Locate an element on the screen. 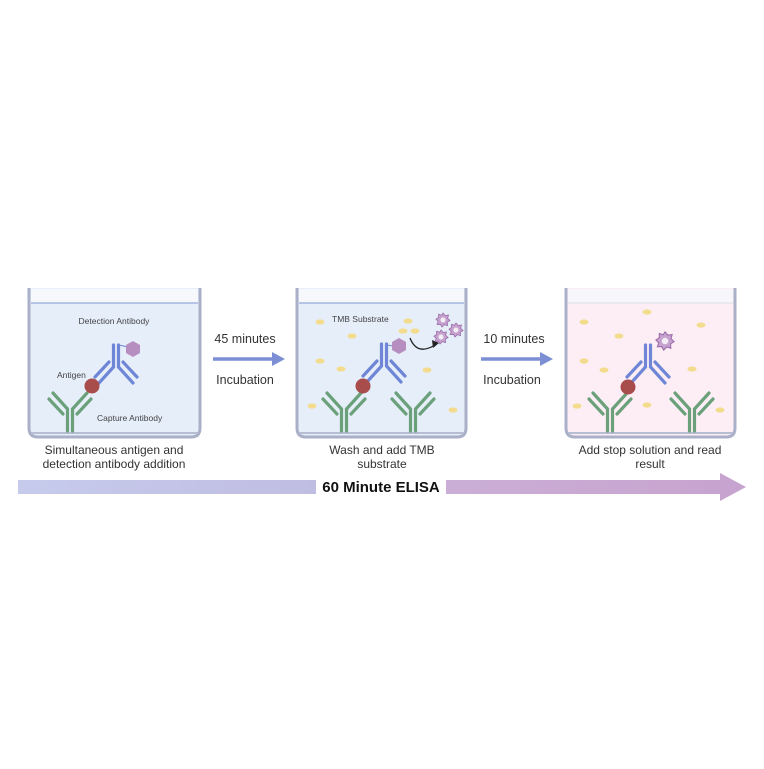 The height and width of the screenshot is (769, 764). timeline-left-segment is located at coordinates (167, 487).